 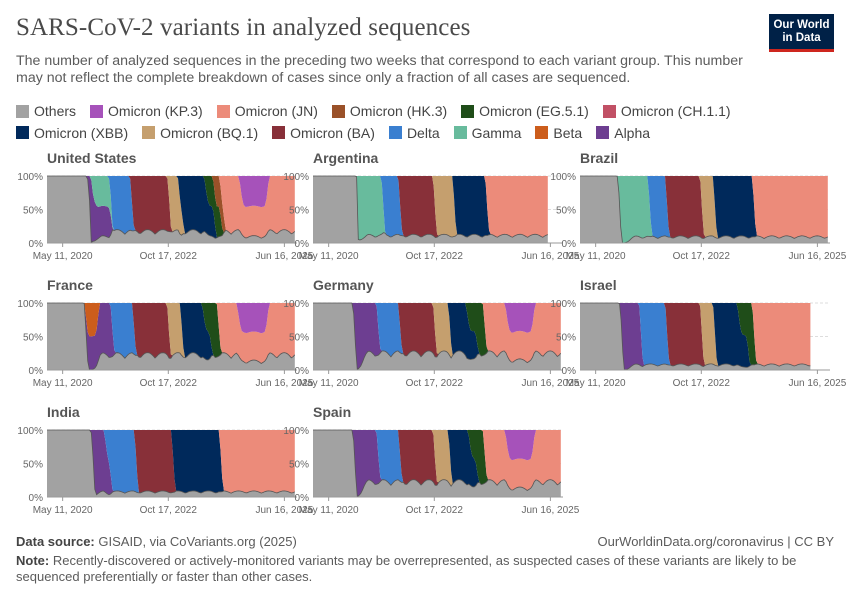 I want to click on legend-item: Omicron (CH.1.1), so click(x=666, y=111).